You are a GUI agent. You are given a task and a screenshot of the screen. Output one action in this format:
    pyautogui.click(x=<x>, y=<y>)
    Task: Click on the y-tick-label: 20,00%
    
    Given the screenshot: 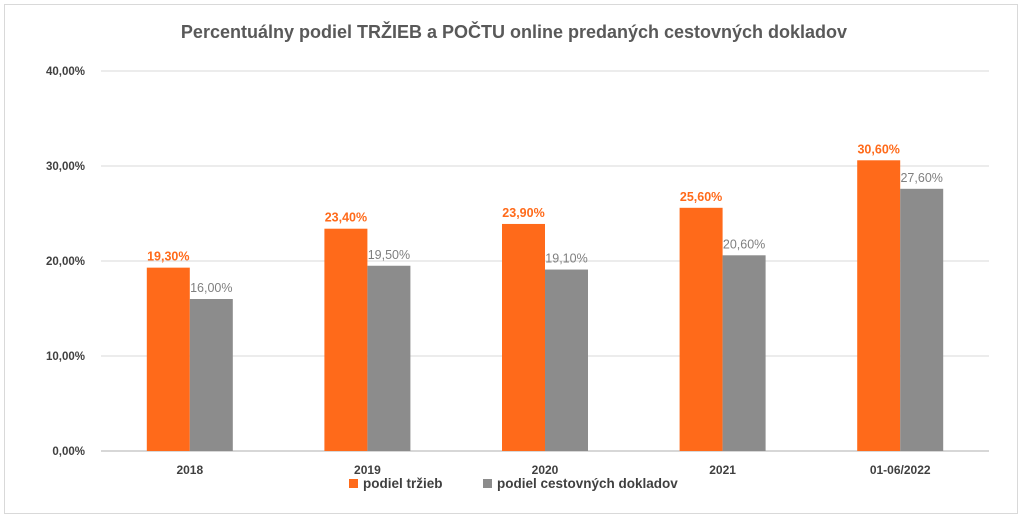 What is the action you would take?
    pyautogui.click(x=65, y=262)
    